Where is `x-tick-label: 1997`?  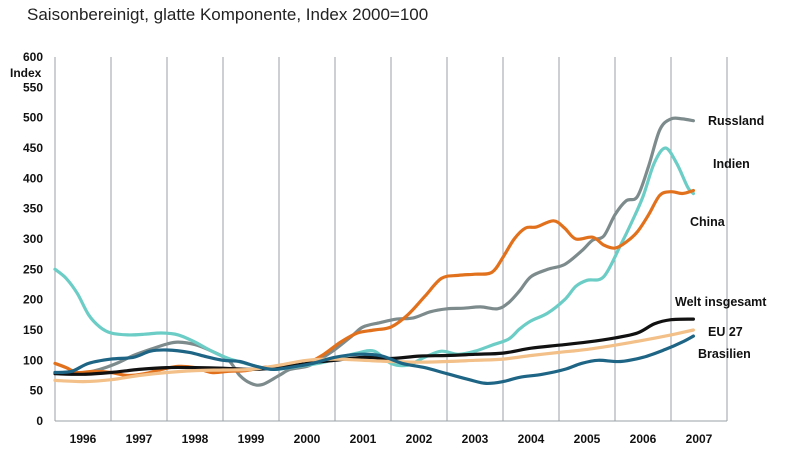
x-tick-label: 1997 is located at coordinates (139, 439).